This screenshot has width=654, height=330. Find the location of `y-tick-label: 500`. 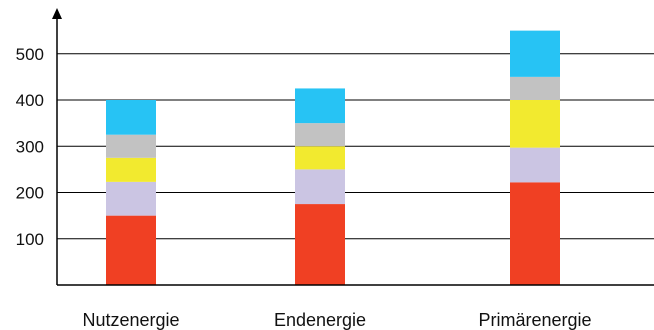

y-tick-label: 500 is located at coordinates (30, 54).